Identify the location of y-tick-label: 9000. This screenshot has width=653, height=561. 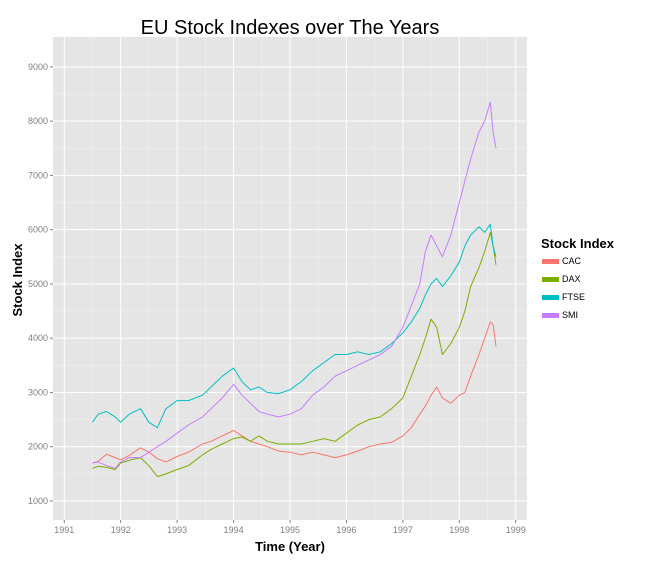
(38, 67).